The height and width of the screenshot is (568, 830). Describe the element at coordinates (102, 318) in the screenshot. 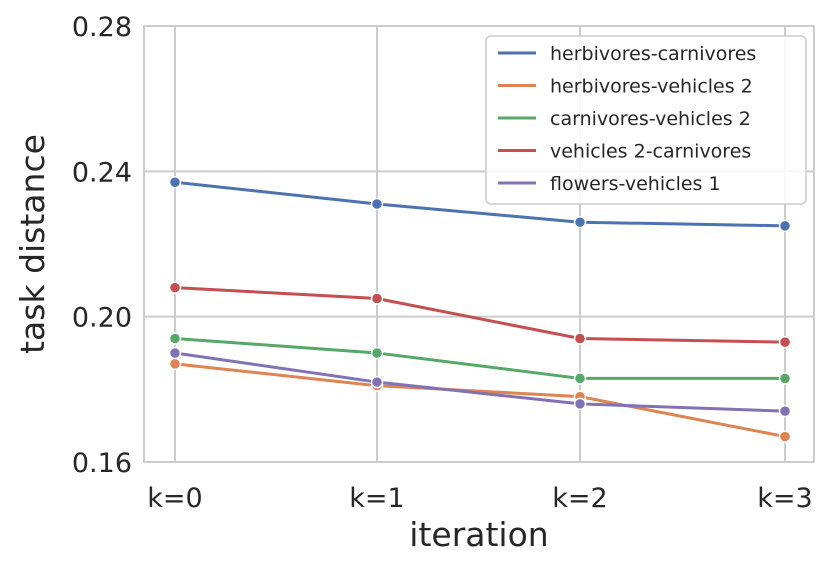

I see `y-tick-label: 0.20` at that location.